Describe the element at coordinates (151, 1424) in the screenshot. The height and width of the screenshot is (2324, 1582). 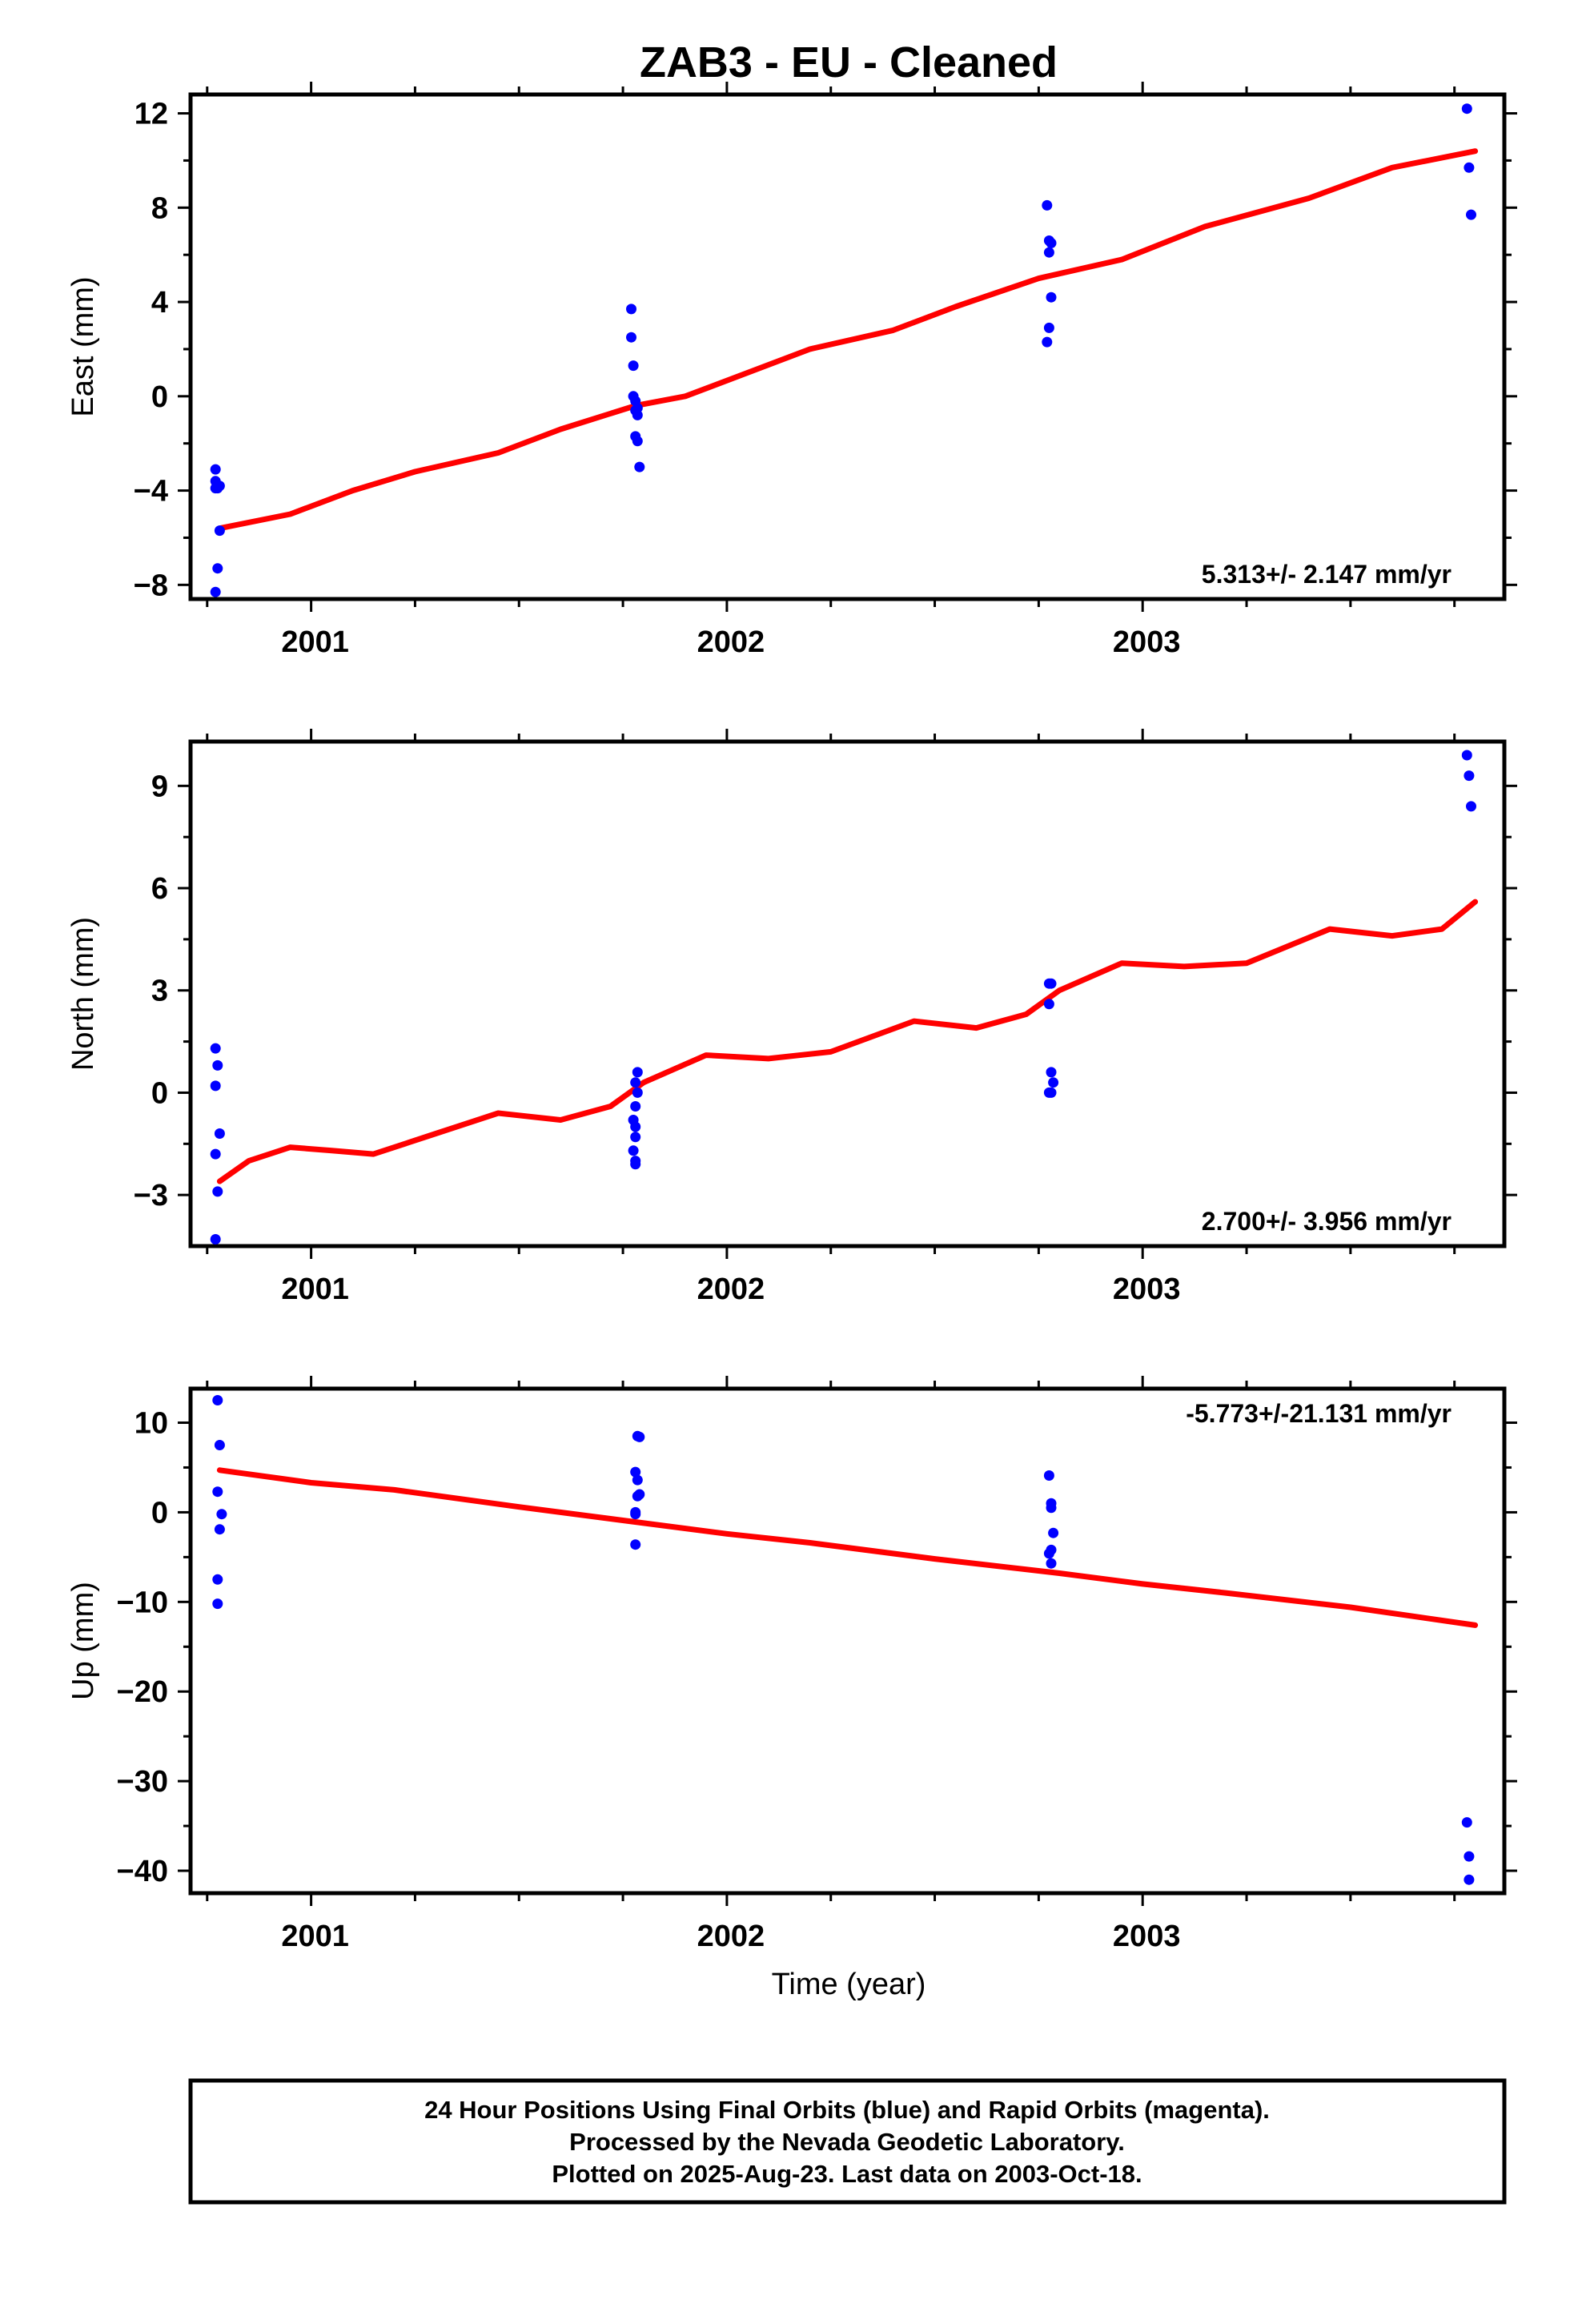
I see `up-y-tick-label: 10` at that location.